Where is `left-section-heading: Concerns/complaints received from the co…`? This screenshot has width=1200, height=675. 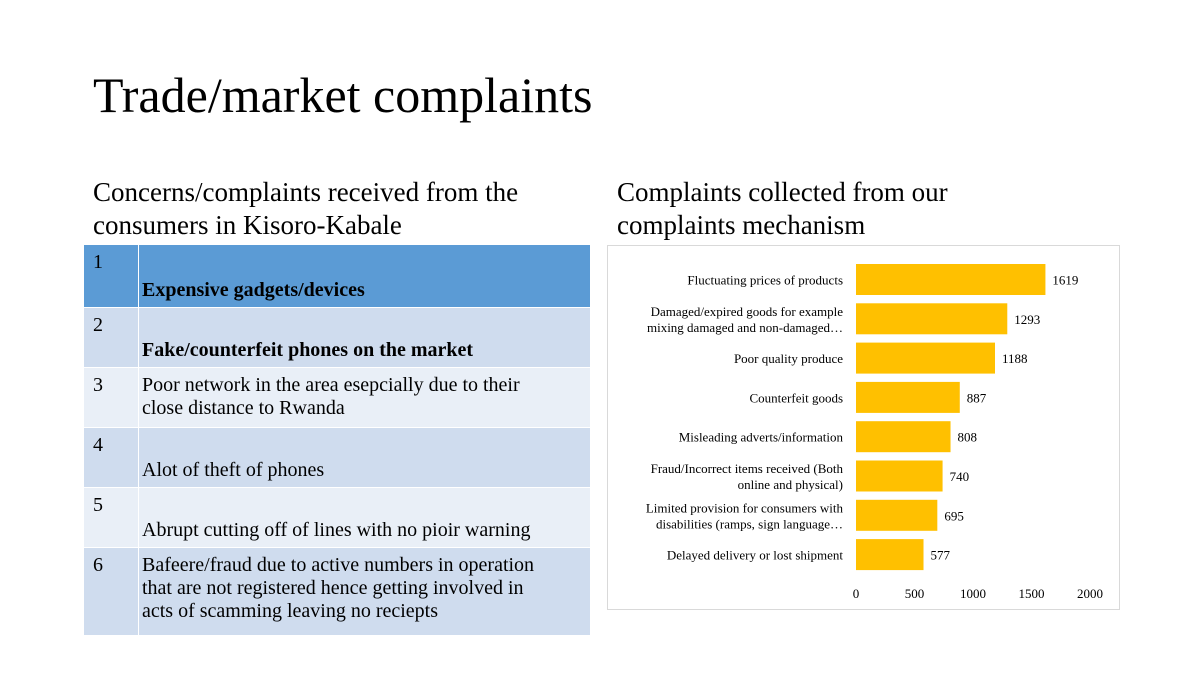
left-section-heading: Concerns/complaints received from the co… is located at coordinates (343, 209).